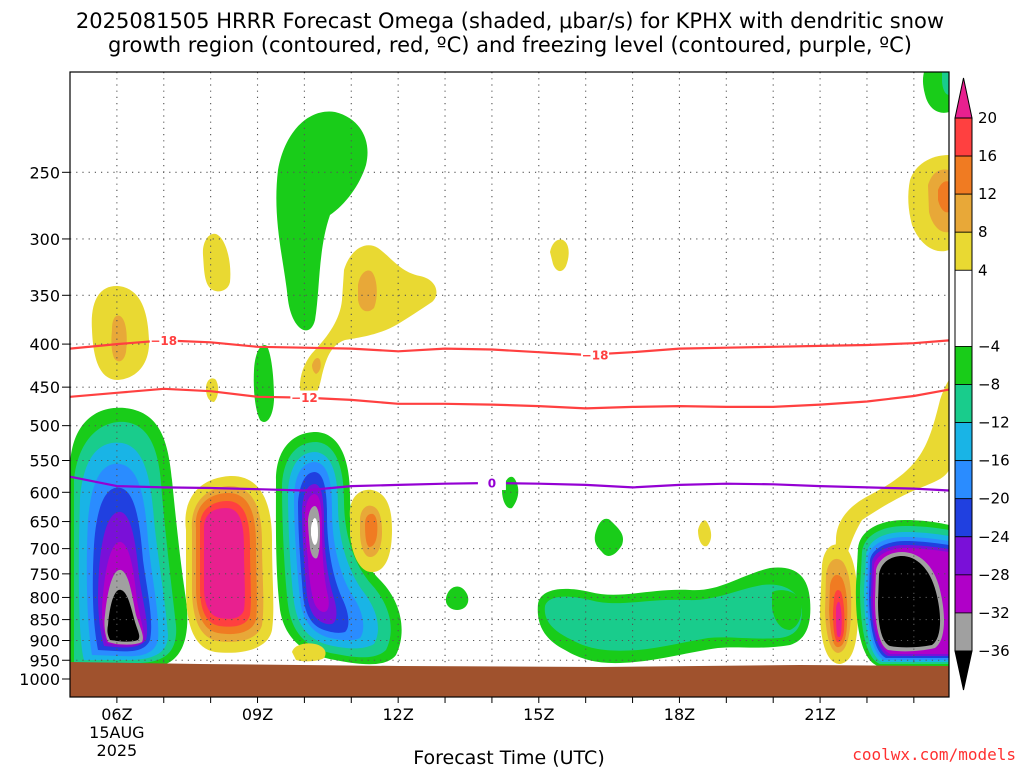  I want to click on x-tick-label-06z: 06Z, so click(116, 714).